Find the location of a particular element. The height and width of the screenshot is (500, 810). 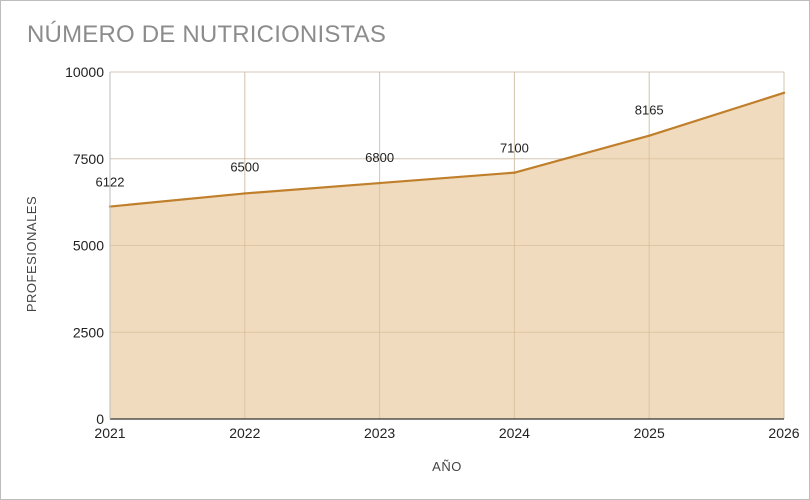

x-tick-label: 2023 is located at coordinates (379, 433).